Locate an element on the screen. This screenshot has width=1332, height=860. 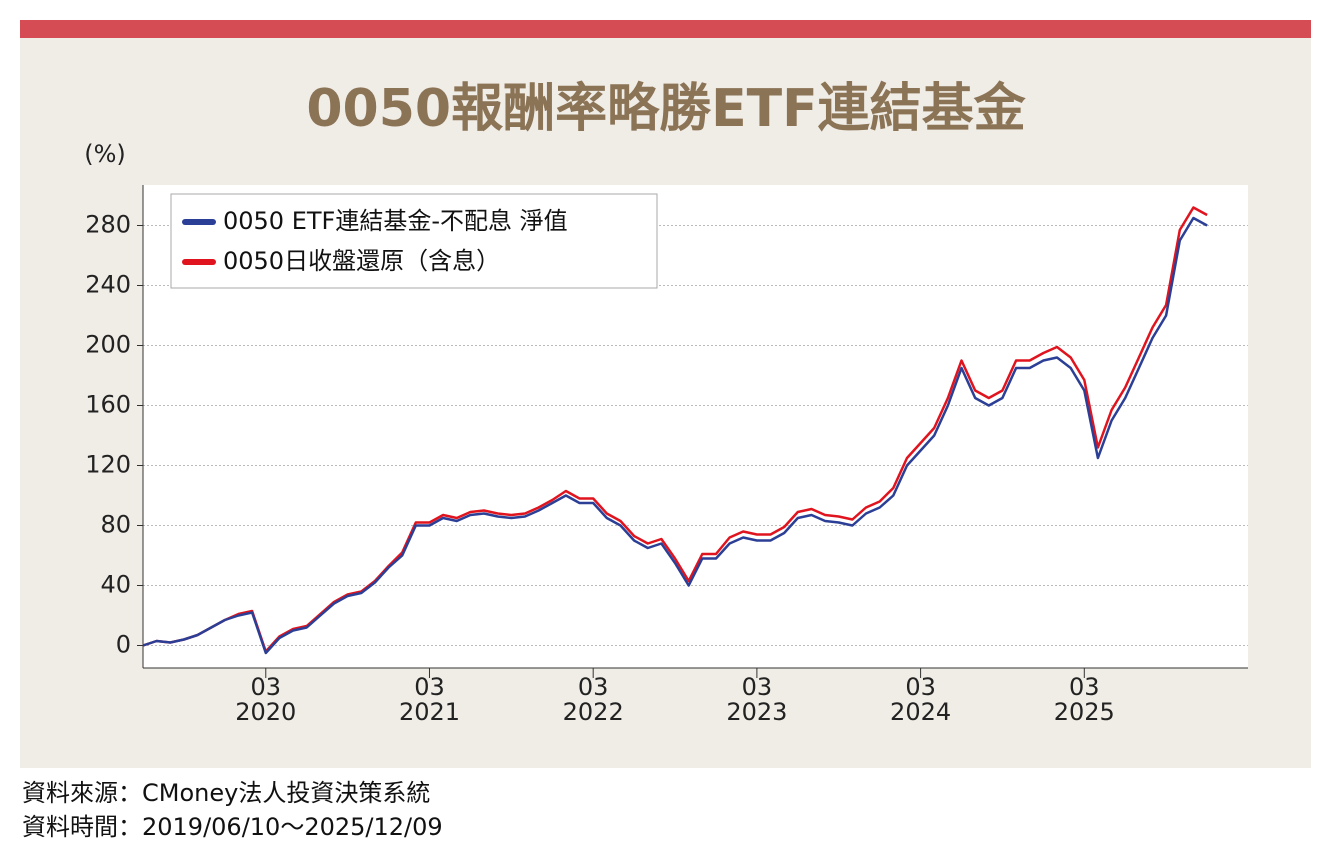
top-bar is located at coordinates (665, 29).